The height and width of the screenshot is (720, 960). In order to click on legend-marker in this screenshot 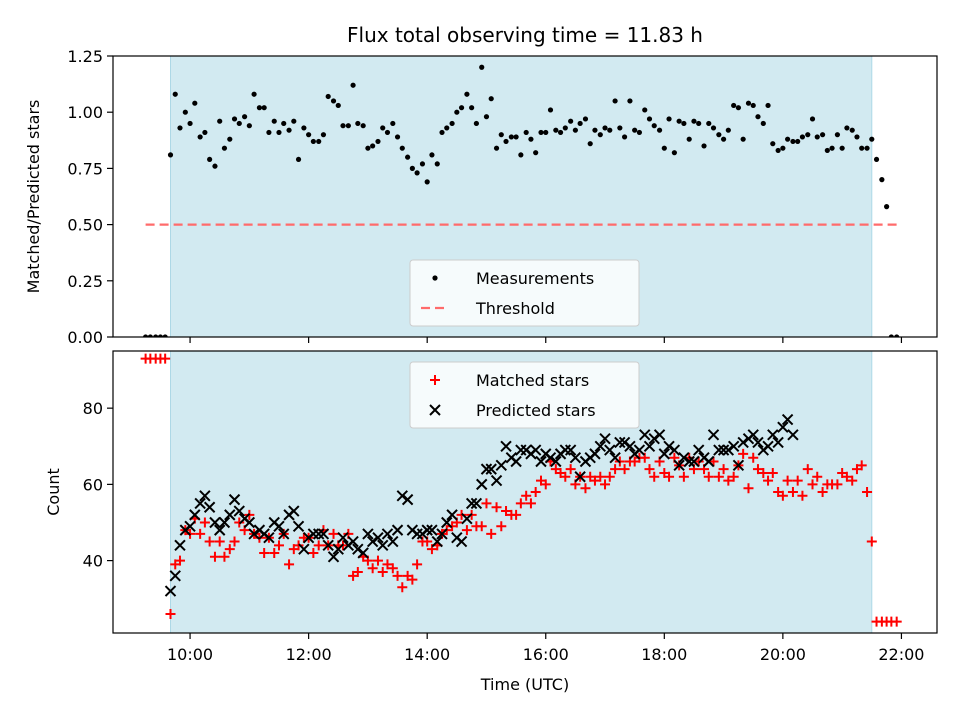, I will do `click(435, 278)`.